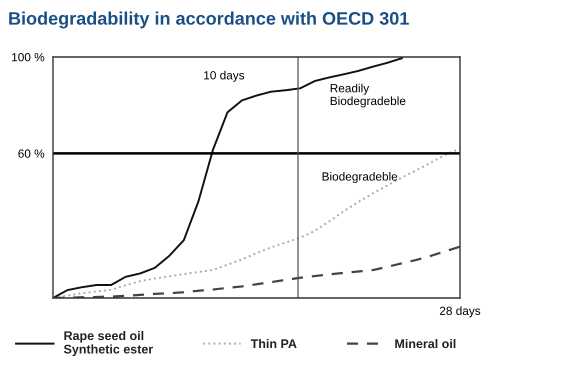 The height and width of the screenshot is (377, 581). I want to click on legend-label: Thin PA, so click(273, 343).